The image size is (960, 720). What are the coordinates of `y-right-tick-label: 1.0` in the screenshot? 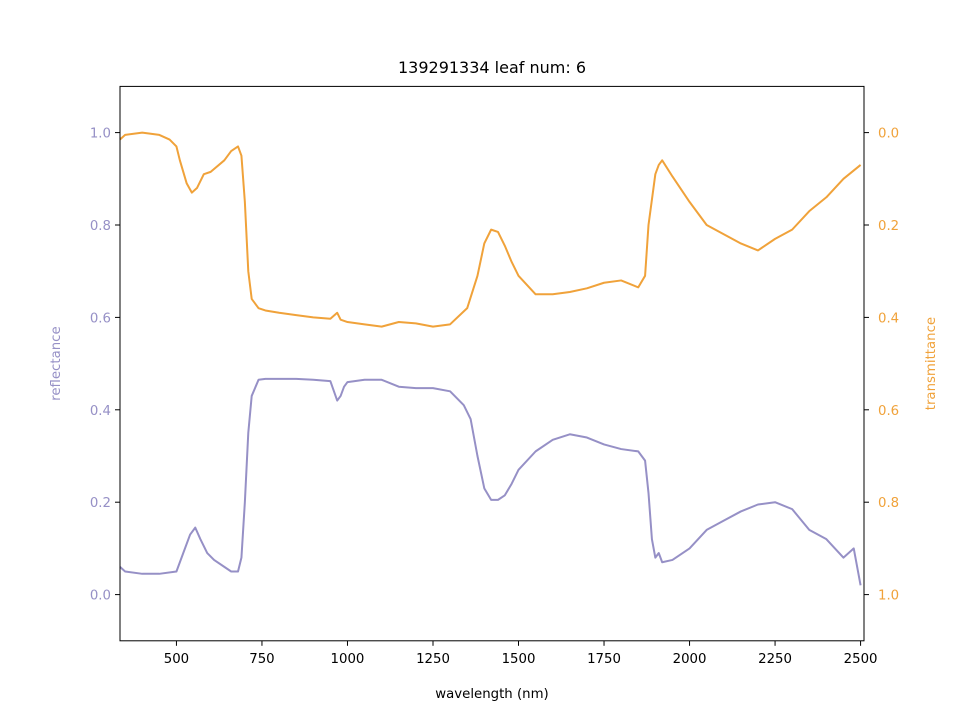 It's located at (888, 596).